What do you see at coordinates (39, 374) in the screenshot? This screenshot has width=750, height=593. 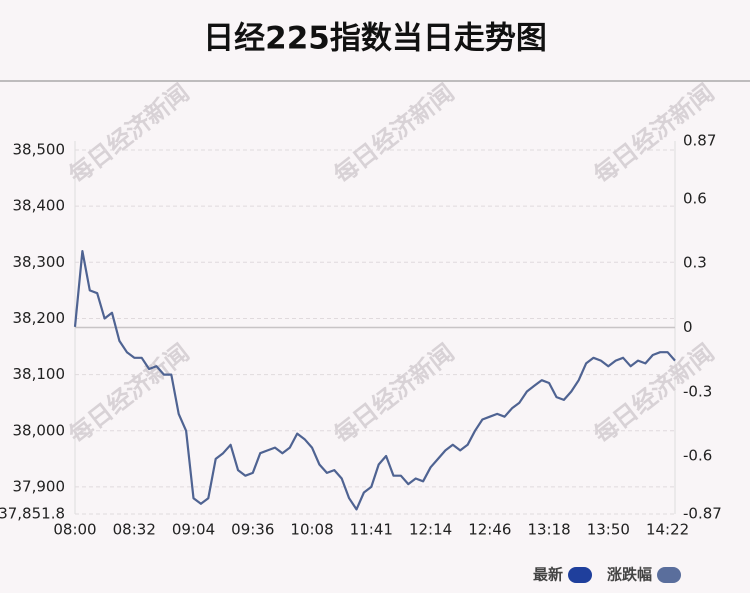 I see `y-tick-label: 38,100` at bounding box center [39, 374].